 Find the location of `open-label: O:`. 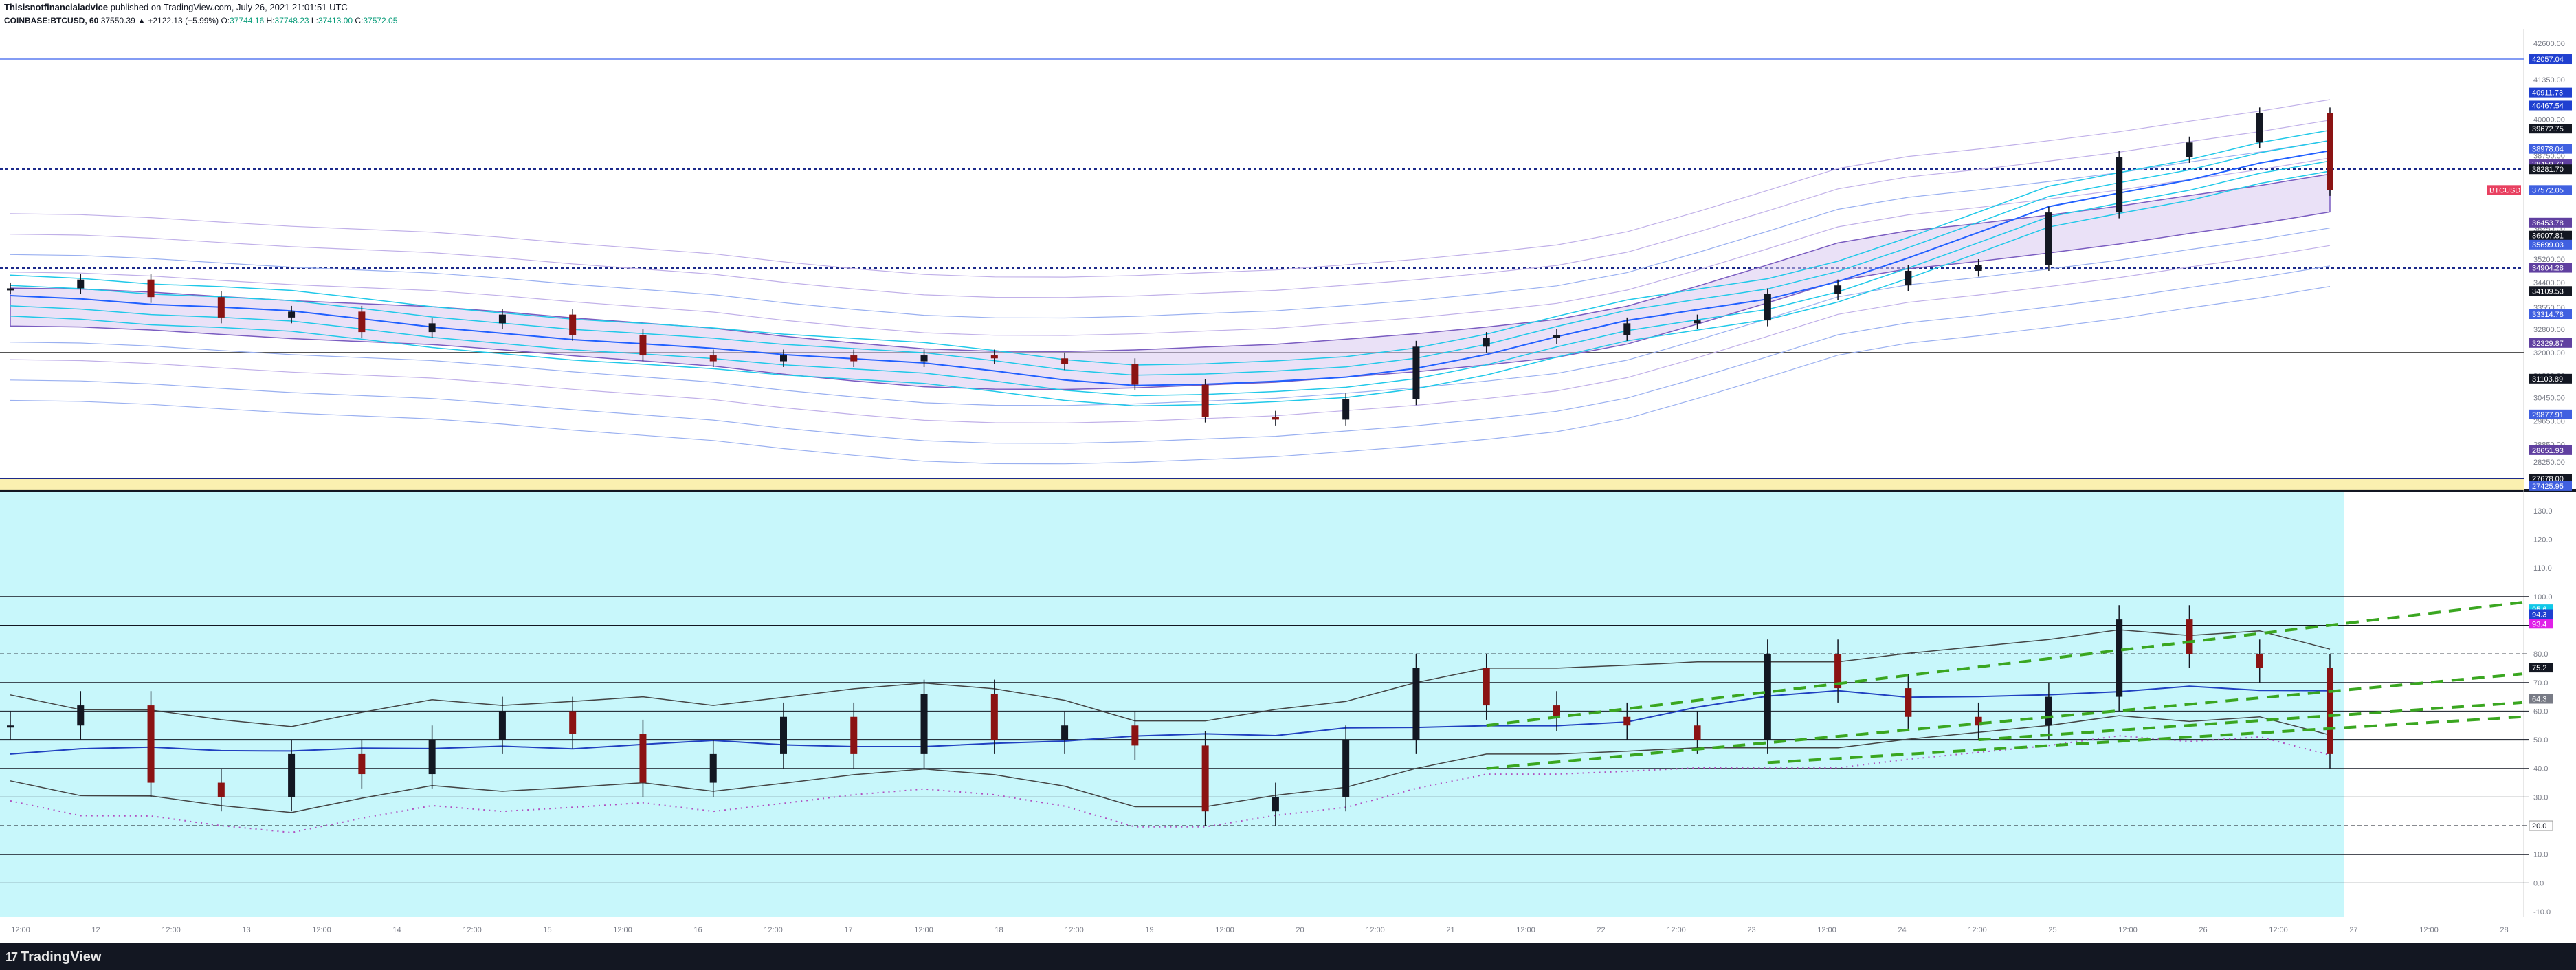

open-label: O: is located at coordinates (225, 20).